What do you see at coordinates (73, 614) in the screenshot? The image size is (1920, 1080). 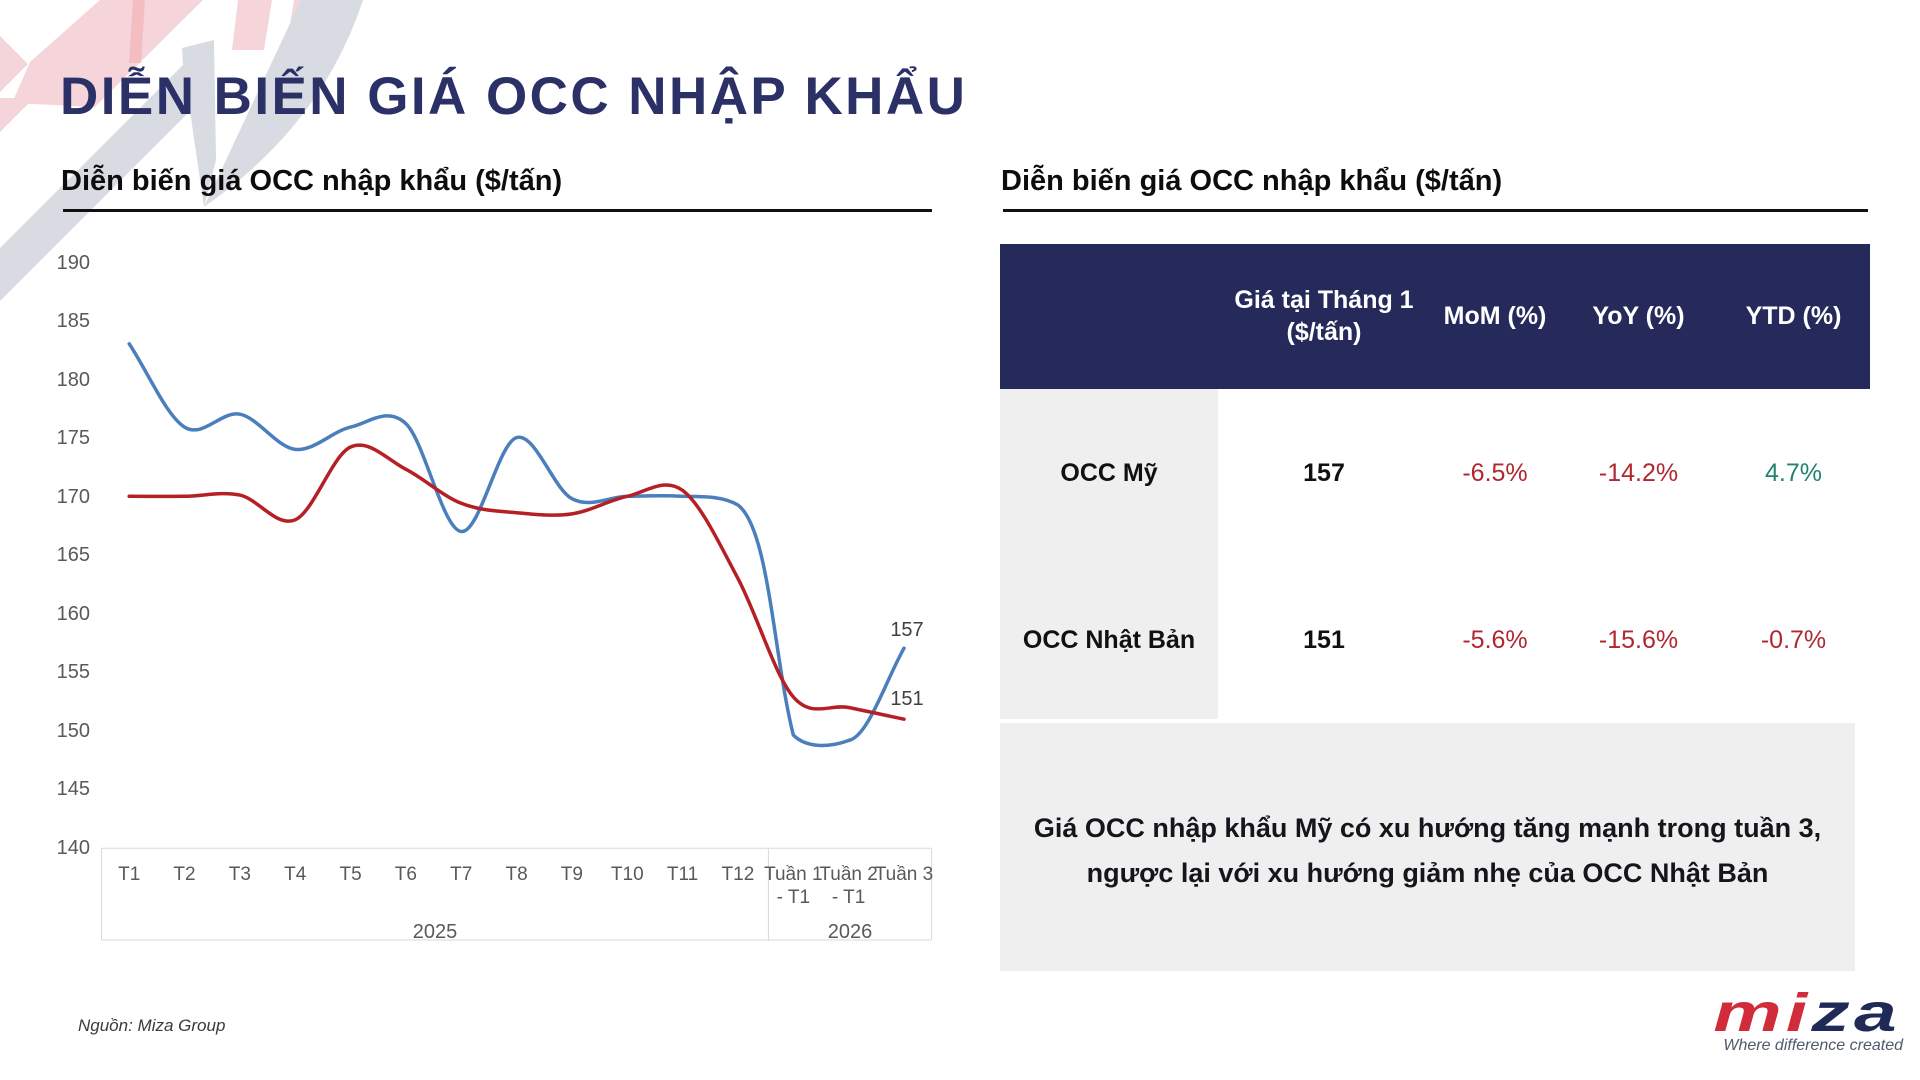 I see `svg-text: 160` at bounding box center [73, 614].